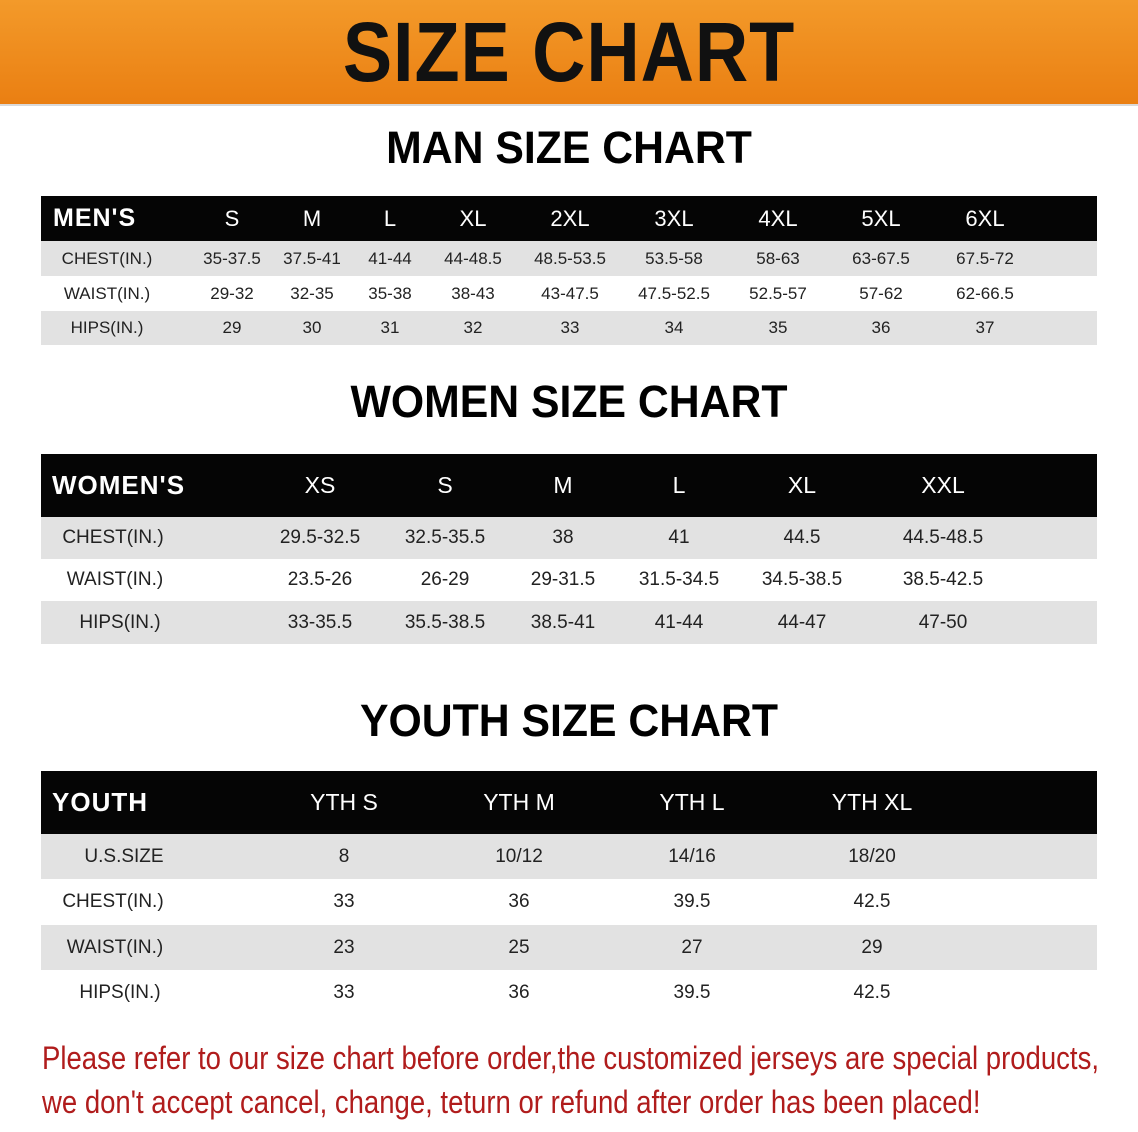 This screenshot has height=1132, width=1138. I want to click on measurement-value: 29, so click(232, 327).